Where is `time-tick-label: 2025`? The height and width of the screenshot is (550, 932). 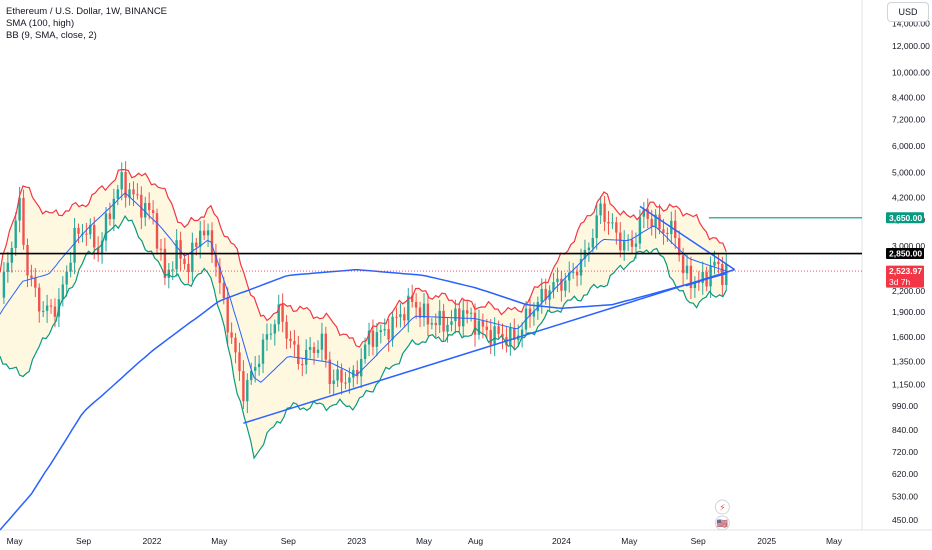 time-tick-label: 2025 is located at coordinates (766, 541).